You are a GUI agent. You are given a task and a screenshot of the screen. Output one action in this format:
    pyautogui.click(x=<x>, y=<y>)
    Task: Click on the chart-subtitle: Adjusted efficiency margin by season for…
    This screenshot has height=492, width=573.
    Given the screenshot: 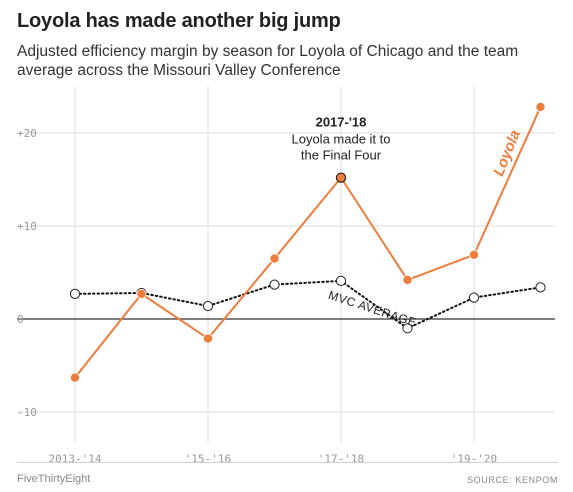 What is the action you would take?
    pyautogui.click(x=268, y=61)
    